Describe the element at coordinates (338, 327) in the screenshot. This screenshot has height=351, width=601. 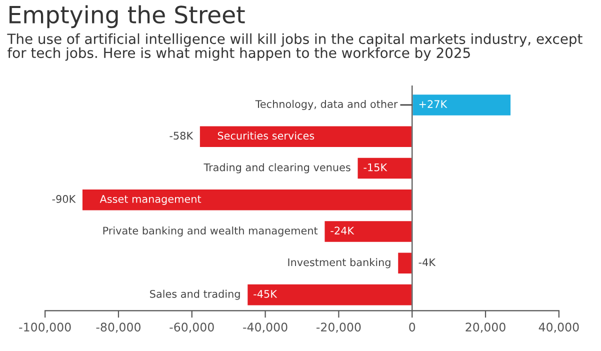
I see `x-tick-label: -20,000` at that location.